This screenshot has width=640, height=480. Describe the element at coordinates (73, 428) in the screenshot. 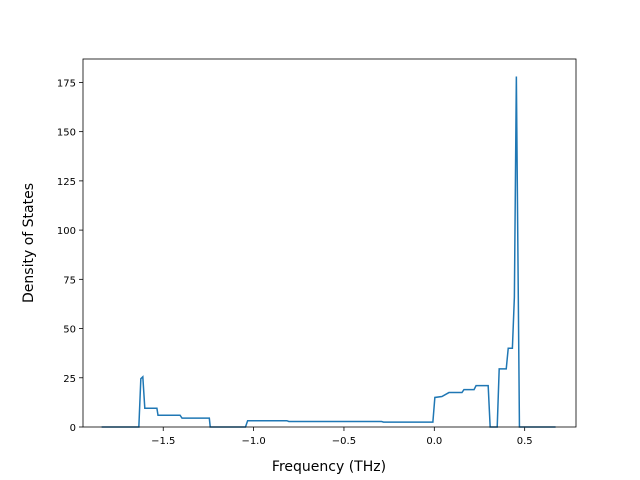

I see `y-tick-label: 0` at that location.